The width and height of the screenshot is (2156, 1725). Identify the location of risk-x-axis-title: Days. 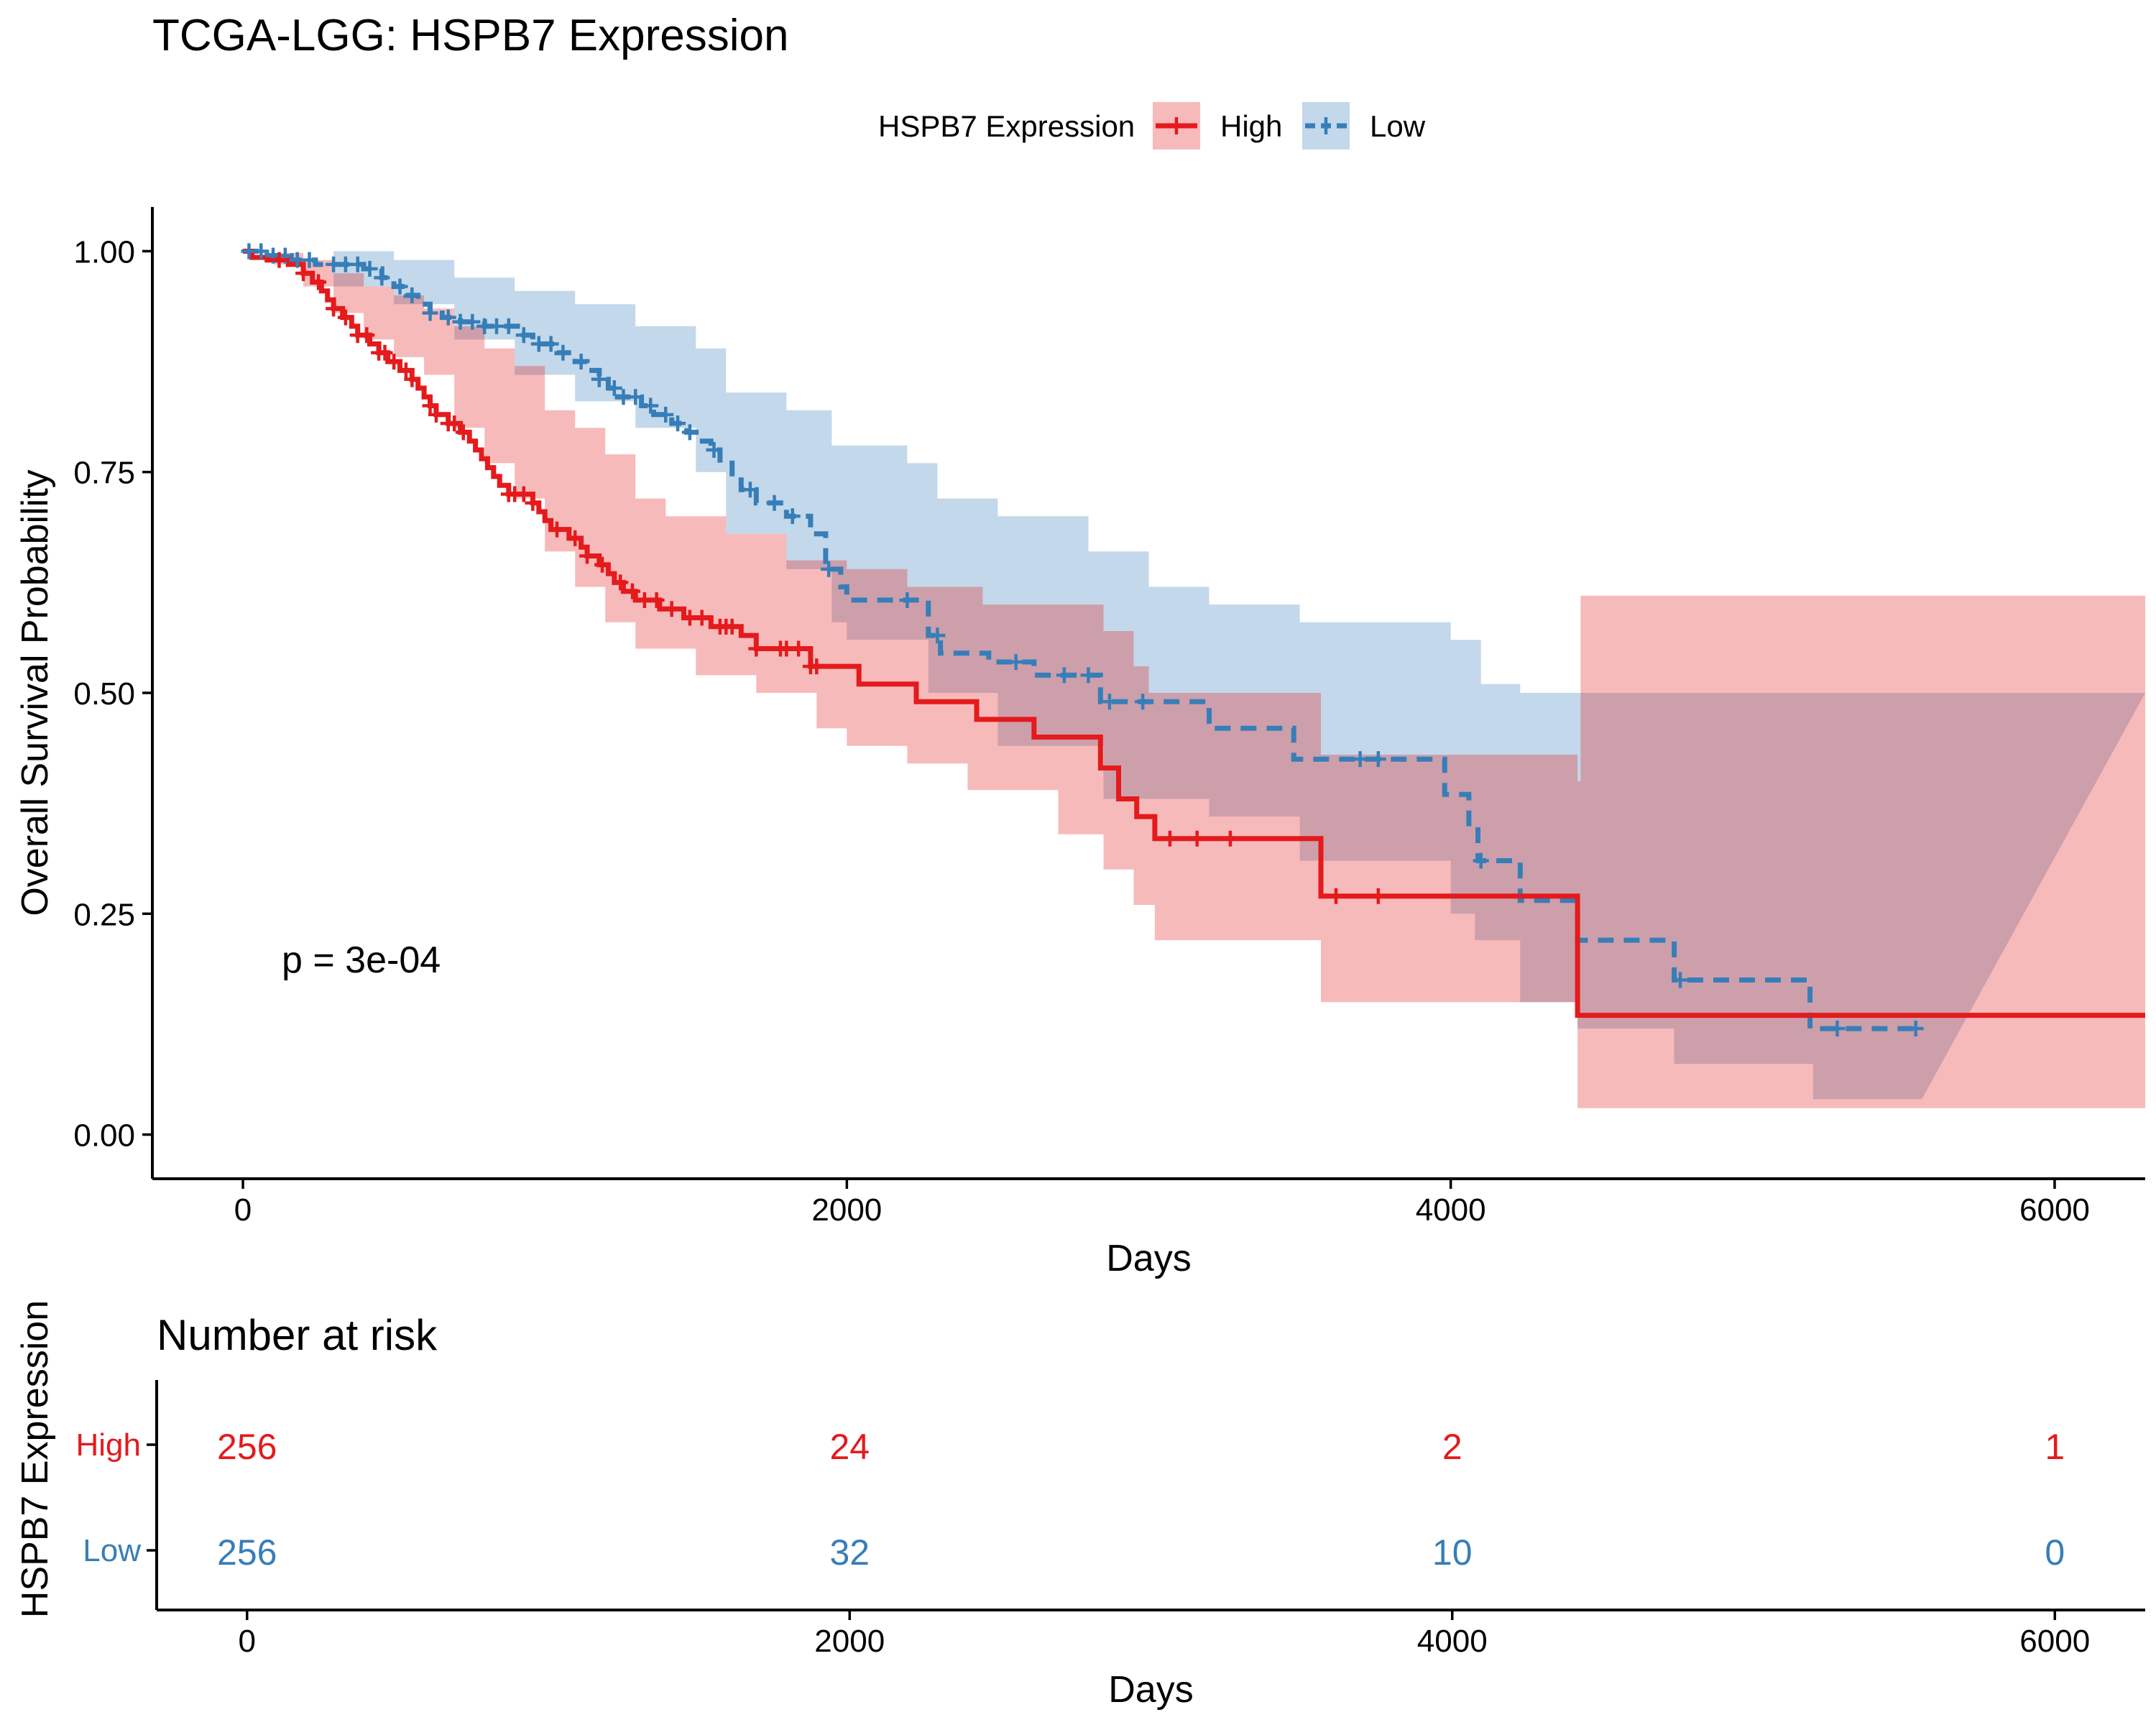
(1150, 1690).